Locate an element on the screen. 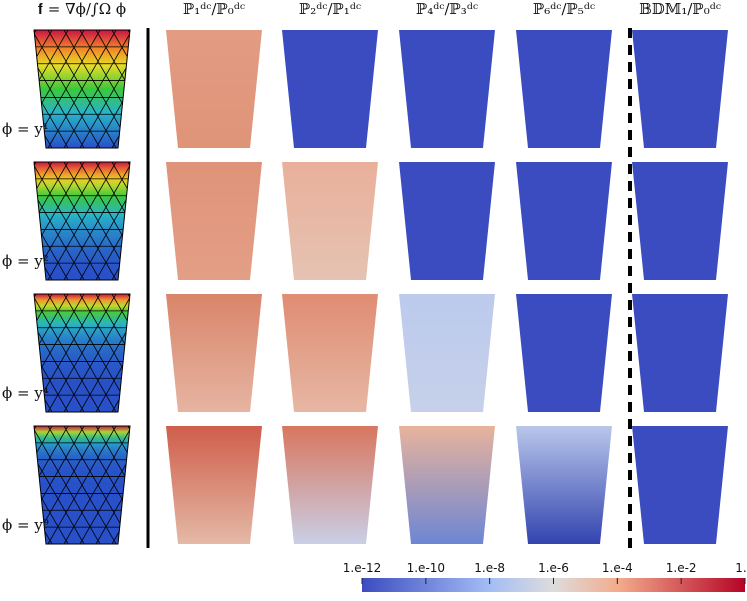 Image resolution: width=747 pixels, height=601 pixels. colorbar-label: 1.e-12 is located at coordinates (362, 568).